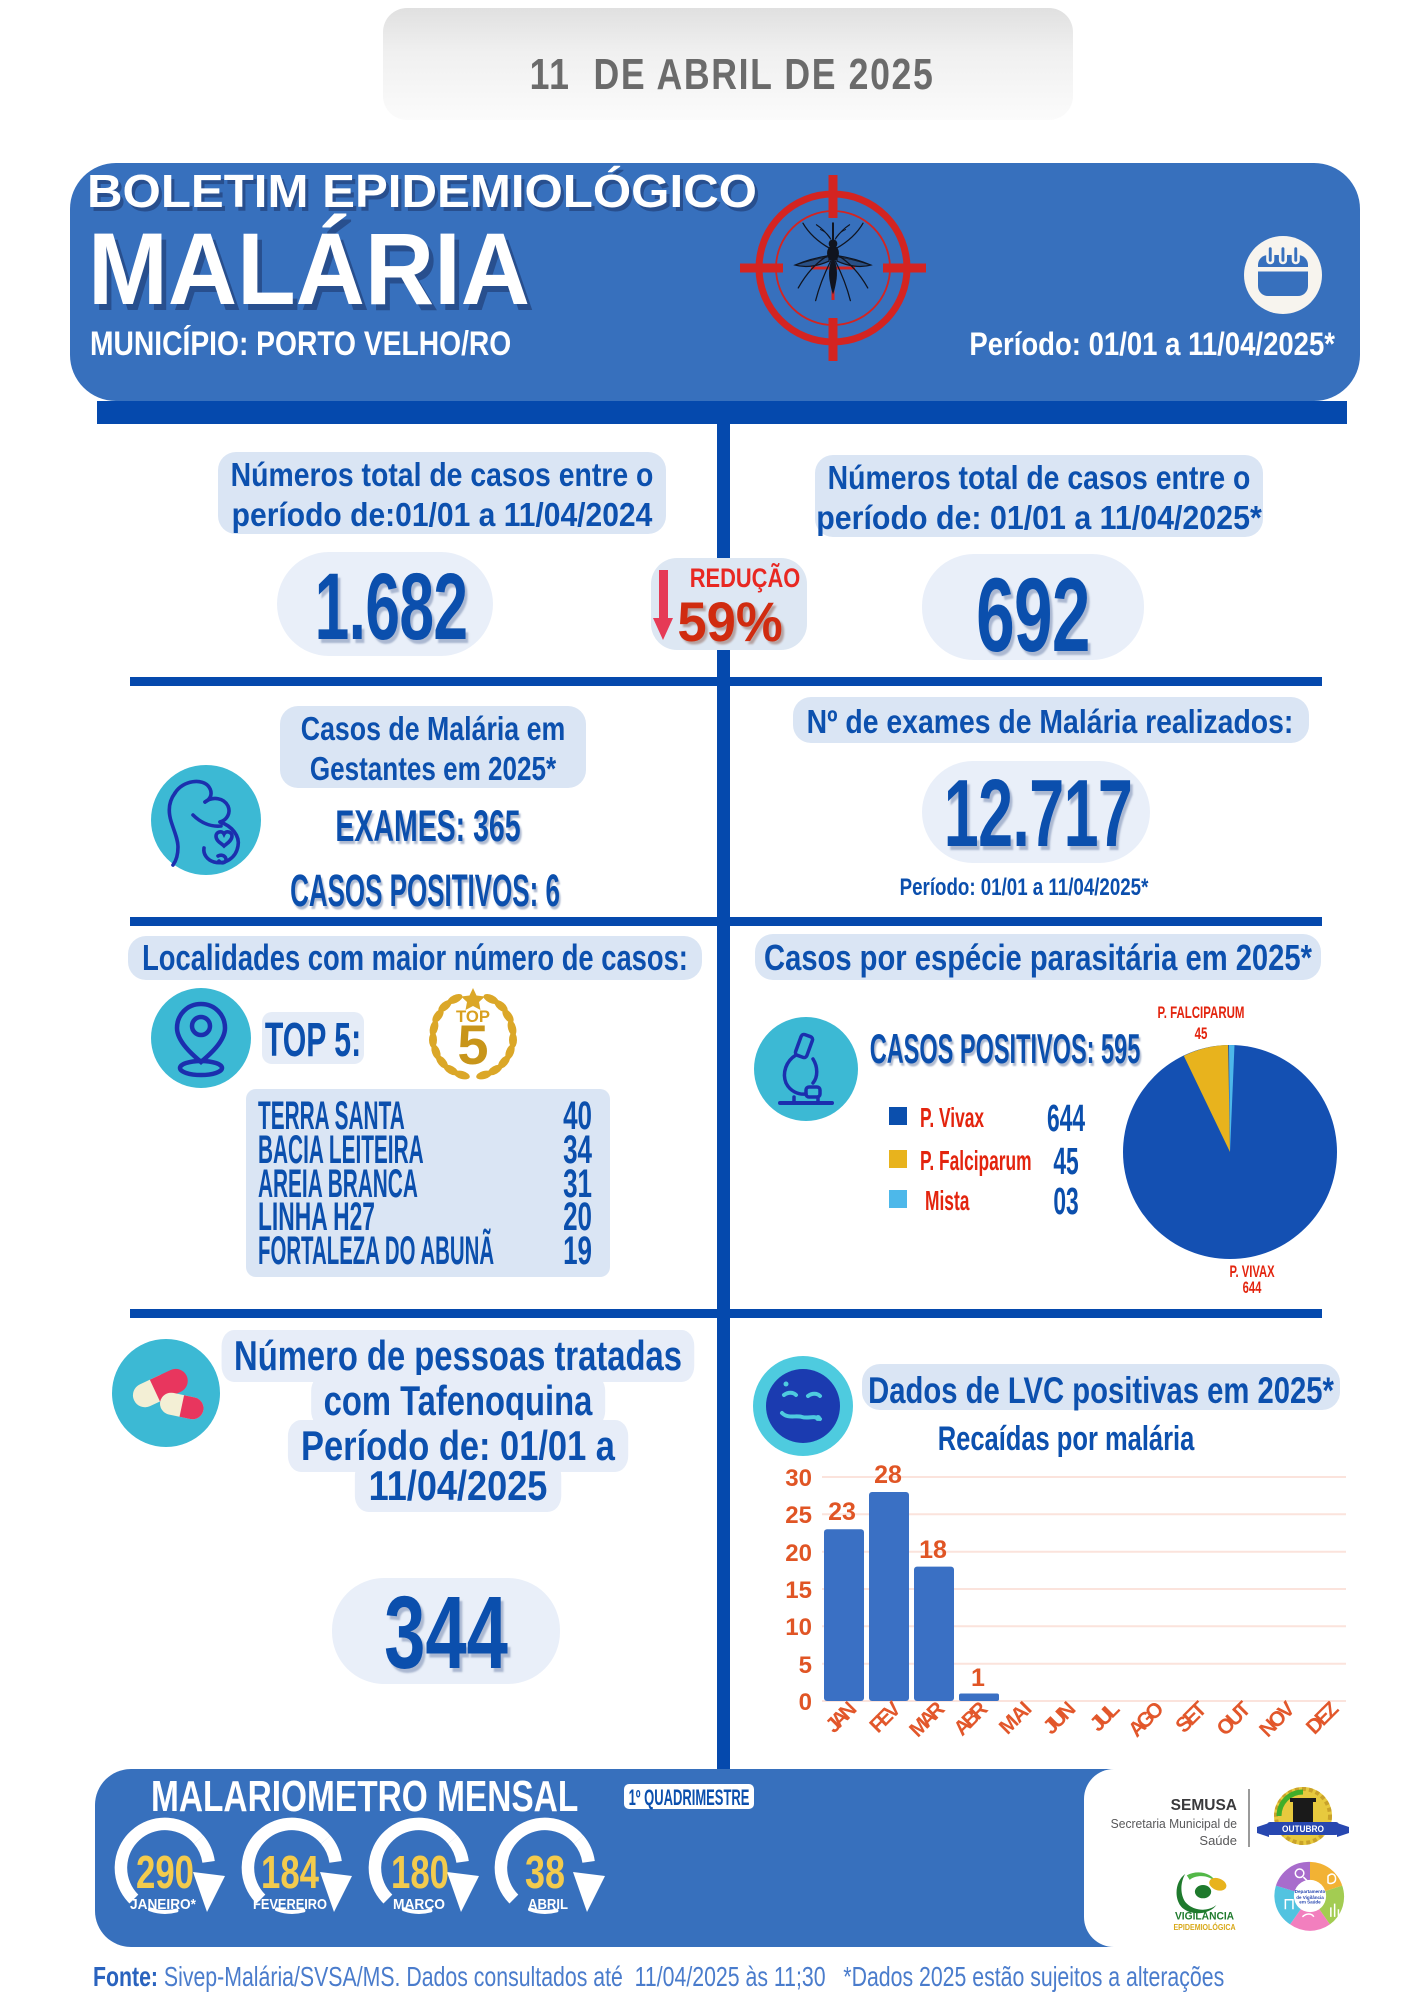 This screenshot has height=2000, width=1414. Describe the element at coordinates (419, 1904) in the screenshot. I see `svg-text: MARÇO` at that location.